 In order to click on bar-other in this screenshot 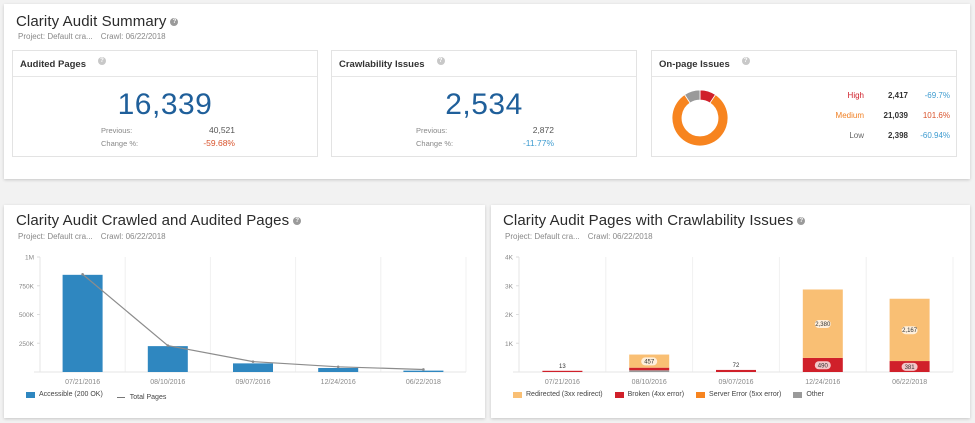, I will do `click(649, 371)`.